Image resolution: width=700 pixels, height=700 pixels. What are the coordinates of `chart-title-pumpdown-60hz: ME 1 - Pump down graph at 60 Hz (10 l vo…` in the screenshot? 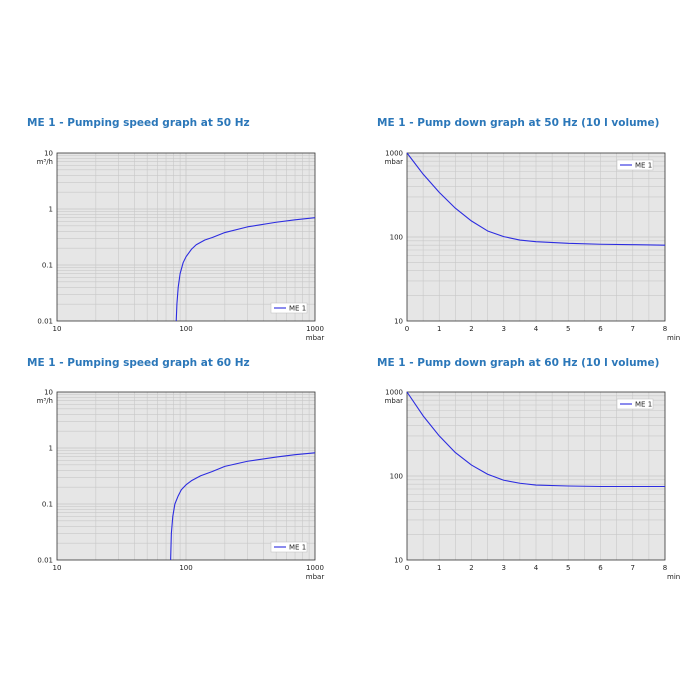 It's located at (518, 363).